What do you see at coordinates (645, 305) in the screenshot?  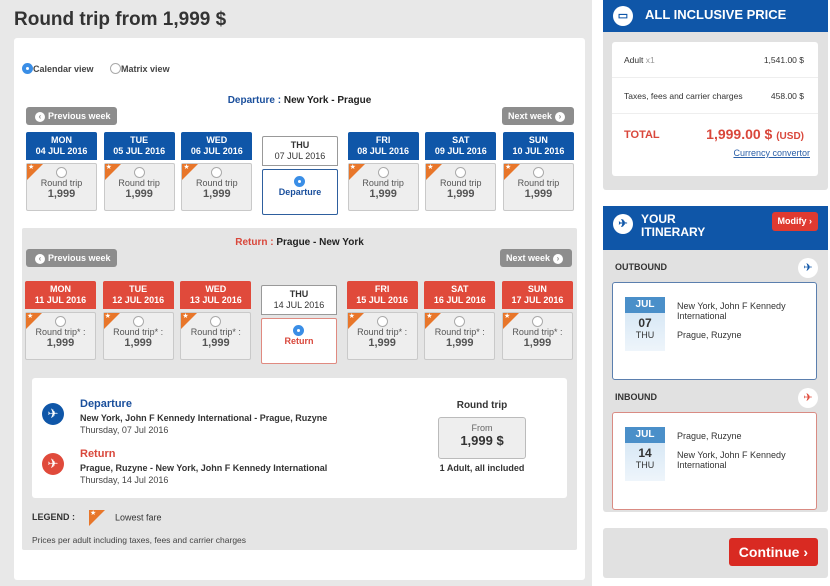 I see `month: JUL` at bounding box center [645, 305].